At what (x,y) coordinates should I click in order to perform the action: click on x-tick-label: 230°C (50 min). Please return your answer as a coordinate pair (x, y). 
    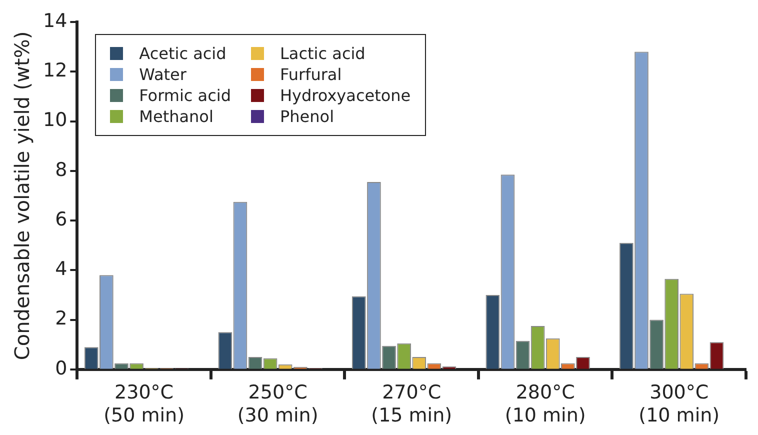
    Looking at the image, I should click on (144, 404).